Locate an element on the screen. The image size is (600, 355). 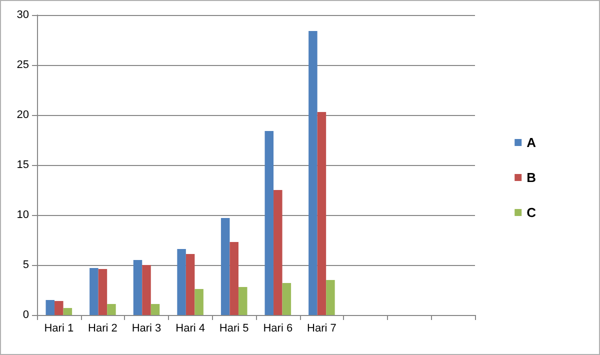
x-tick-label: Hari 3 is located at coordinates (147, 328).